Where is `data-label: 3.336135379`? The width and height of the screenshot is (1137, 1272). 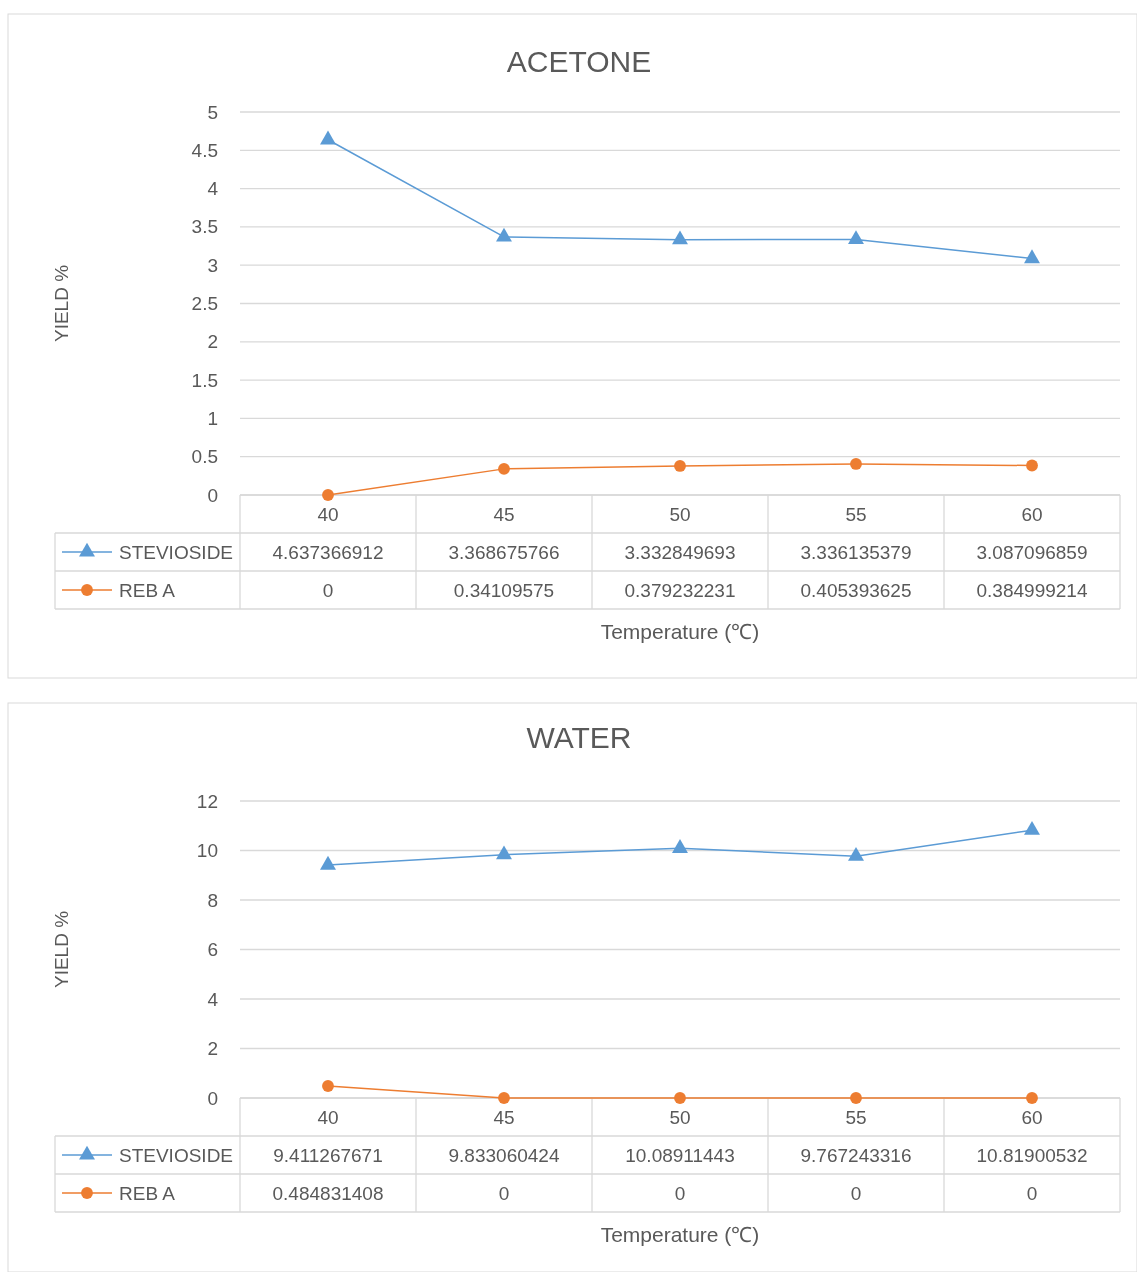 data-label: 3.336135379 is located at coordinates (856, 552).